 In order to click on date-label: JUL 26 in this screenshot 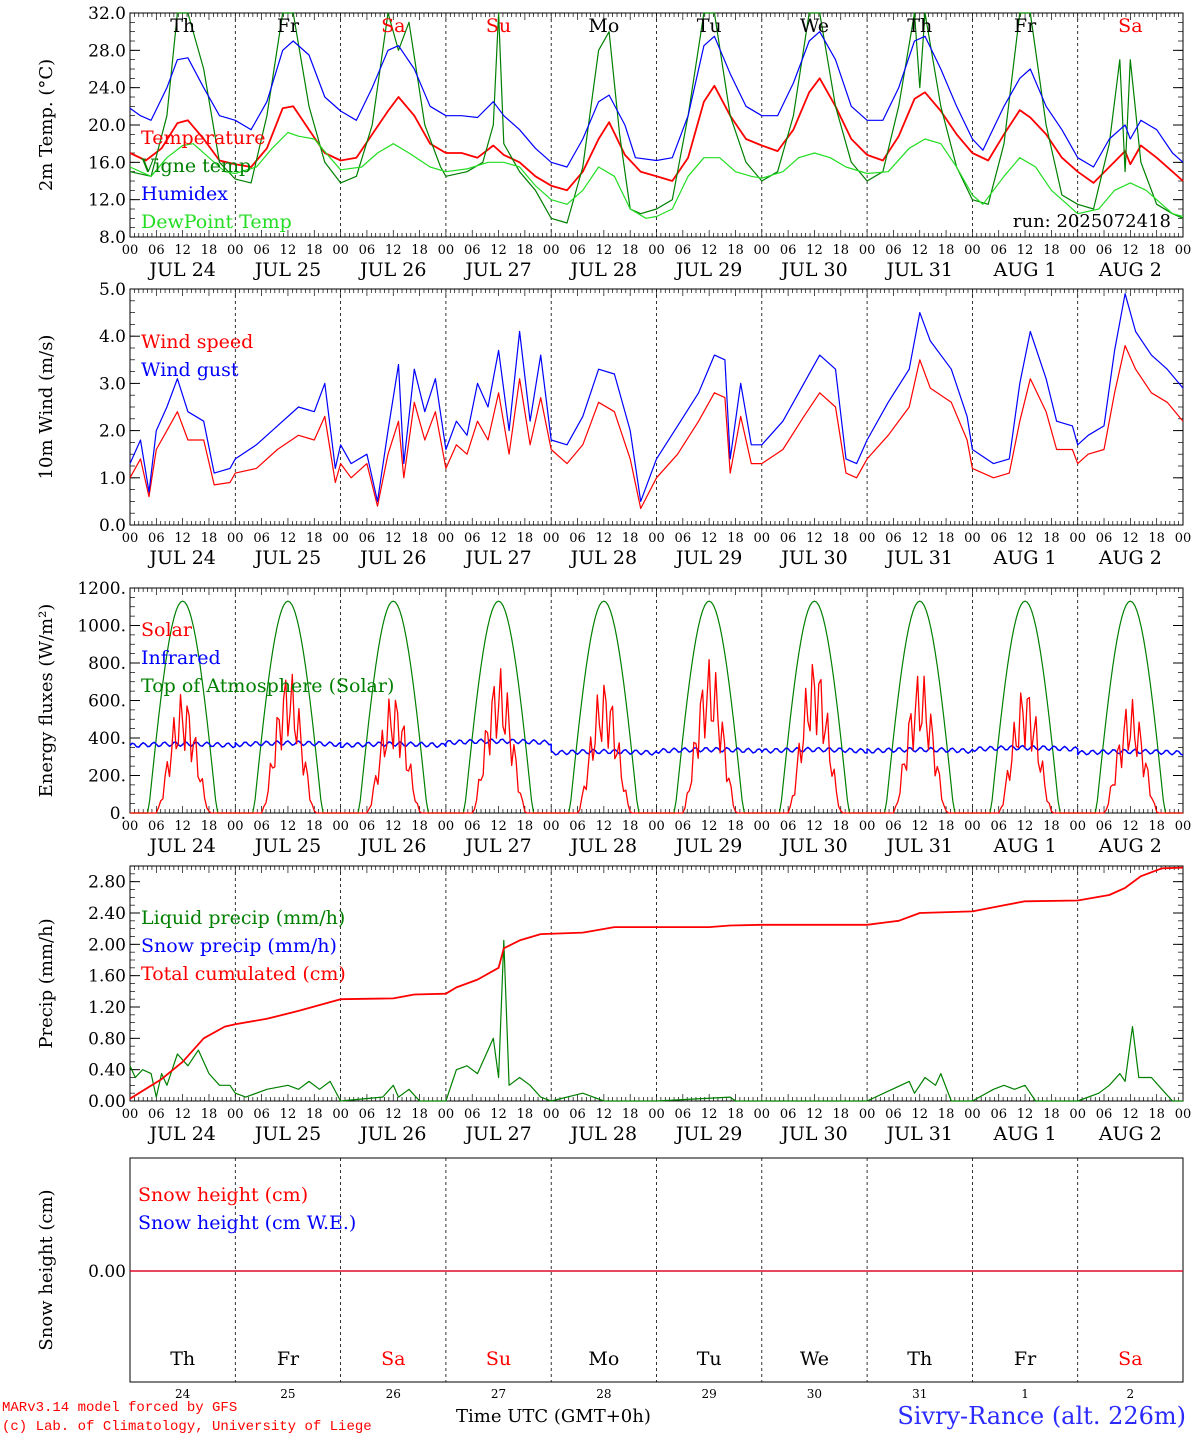, I will do `click(392, 1134)`.